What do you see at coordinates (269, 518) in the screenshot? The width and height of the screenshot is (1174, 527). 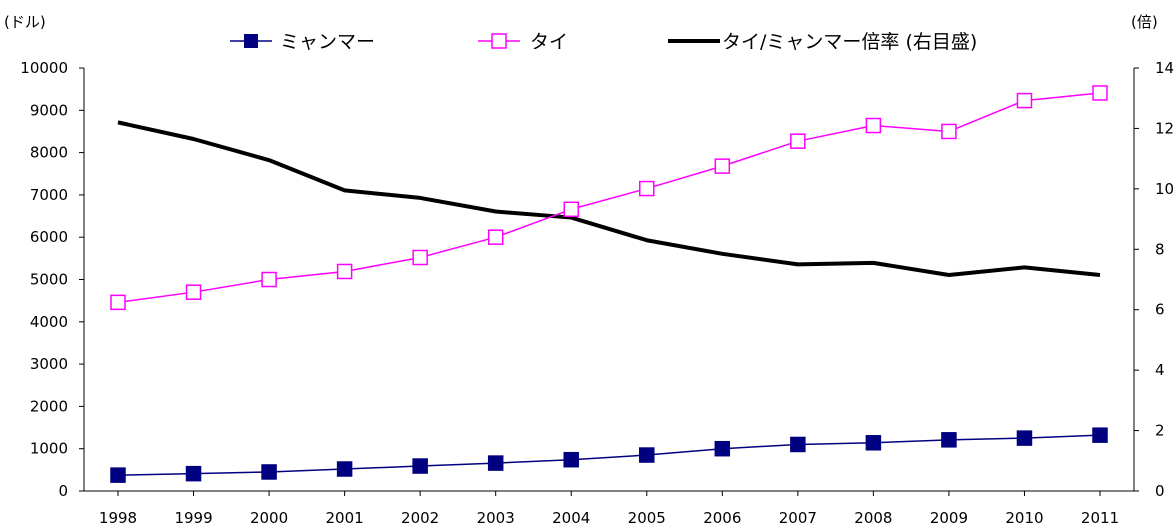 I see `x-tick-label: 2000` at bounding box center [269, 518].